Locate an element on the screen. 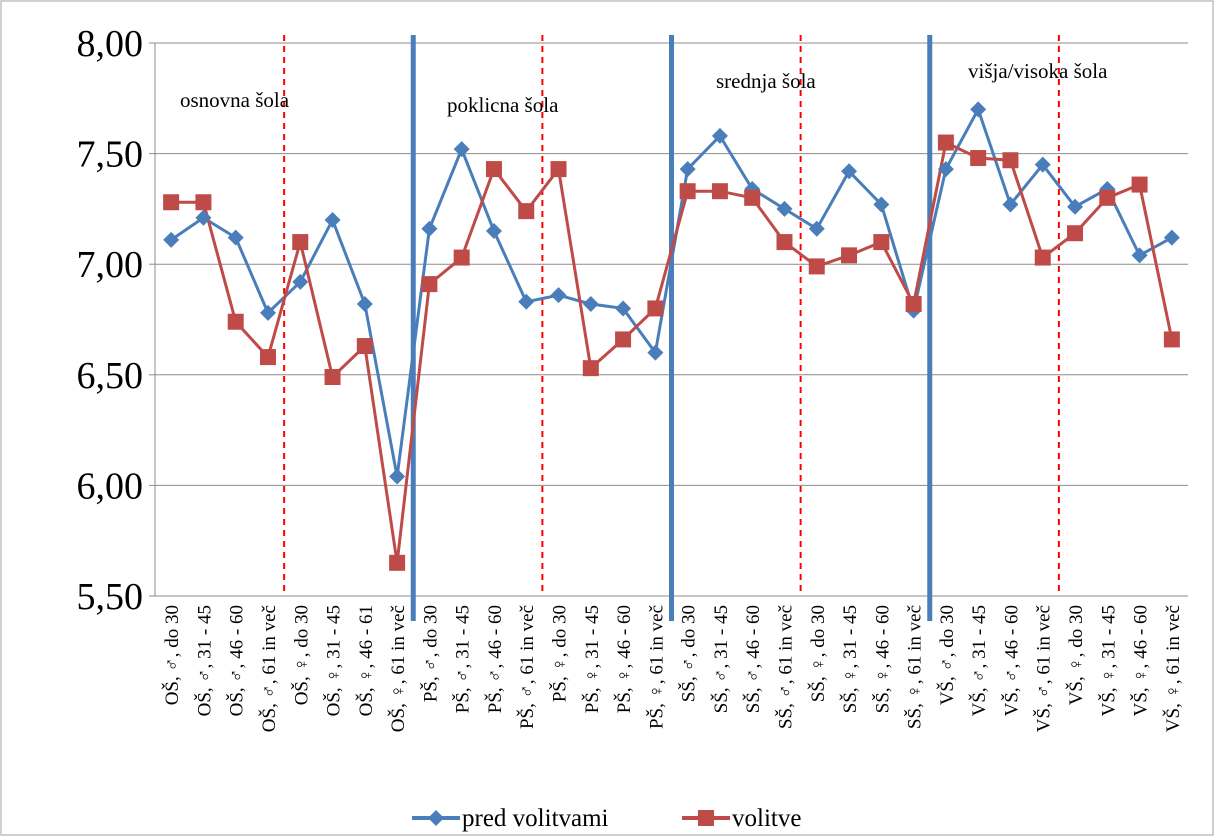 This screenshot has width=1215, height=837. x-tick-label: VŠ, ♀, 61 in več is located at coordinates (1173, 668).